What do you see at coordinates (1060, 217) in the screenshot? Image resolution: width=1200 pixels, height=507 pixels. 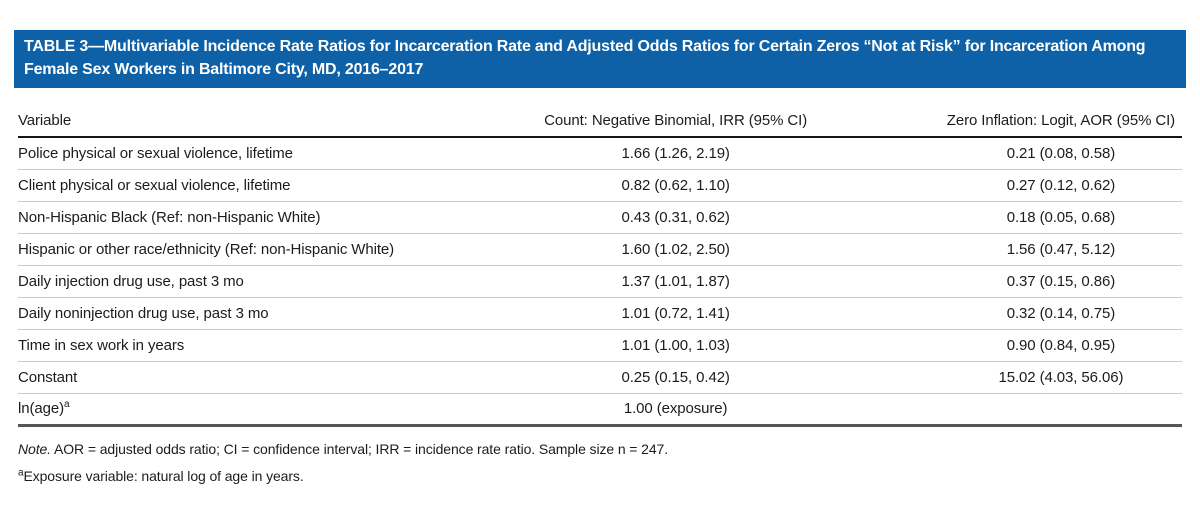 I see `aor-value: 0.18 (0.05, 0.68)` at bounding box center [1060, 217].